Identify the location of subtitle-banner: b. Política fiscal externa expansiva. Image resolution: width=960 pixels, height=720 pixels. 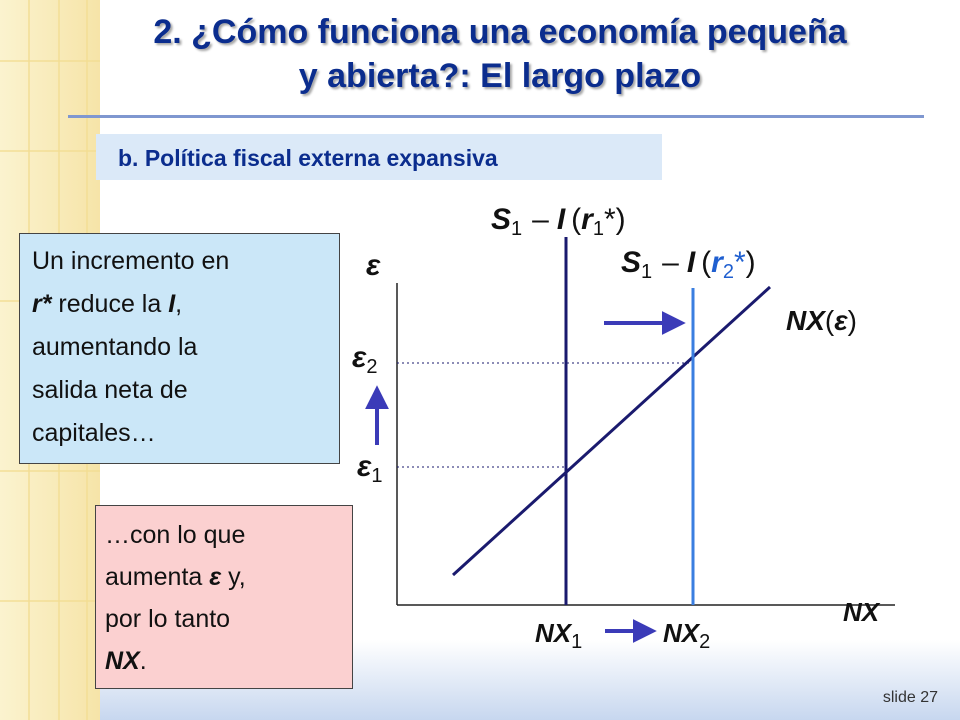
(379, 157).